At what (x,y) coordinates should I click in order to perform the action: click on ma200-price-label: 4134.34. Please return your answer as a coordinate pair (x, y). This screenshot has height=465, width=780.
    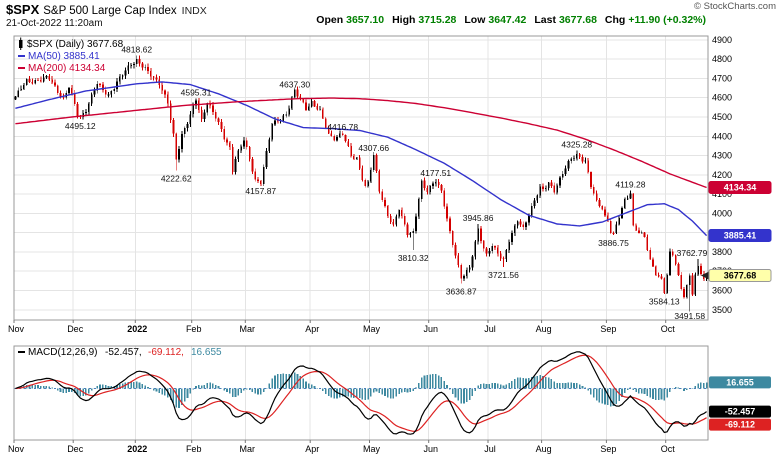
    Looking at the image, I should click on (740, 187).